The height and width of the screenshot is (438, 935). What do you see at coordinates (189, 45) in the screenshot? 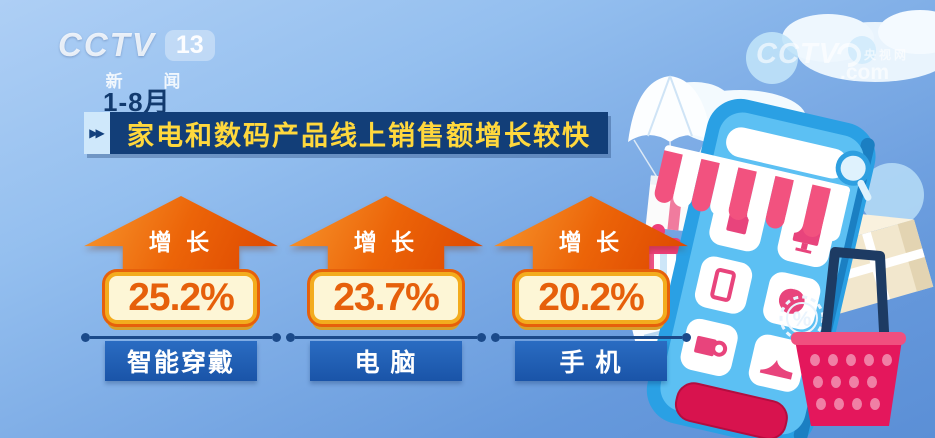
I see `channel-number-badge: 13` at bounding box center [189, 45].